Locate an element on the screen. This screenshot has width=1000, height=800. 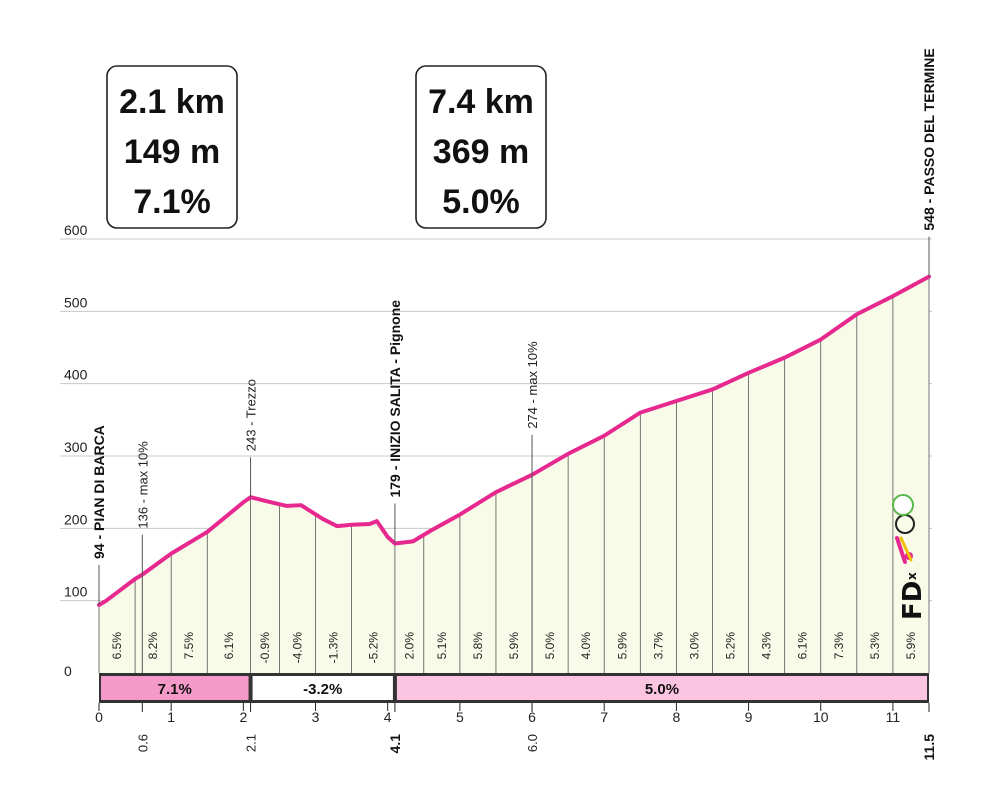
segment-label: 7.1% is located at coordinates (175, 689).